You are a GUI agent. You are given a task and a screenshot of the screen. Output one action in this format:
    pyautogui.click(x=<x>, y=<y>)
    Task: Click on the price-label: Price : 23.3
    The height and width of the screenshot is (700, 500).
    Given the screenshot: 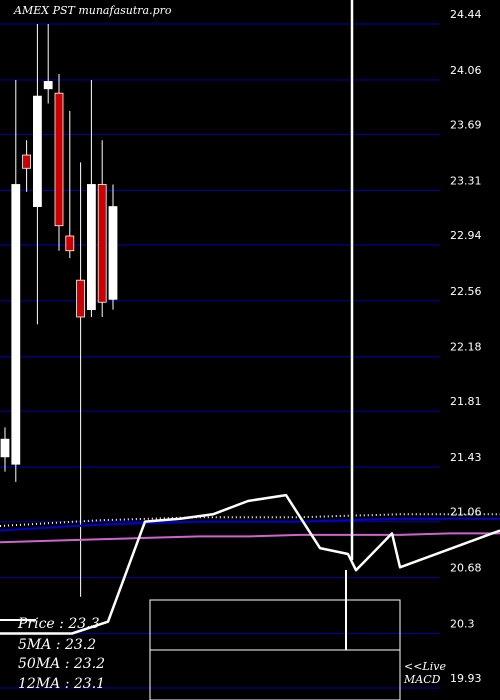 What is the action you would take?
    pyautogui.click(x=59, y=624)
    